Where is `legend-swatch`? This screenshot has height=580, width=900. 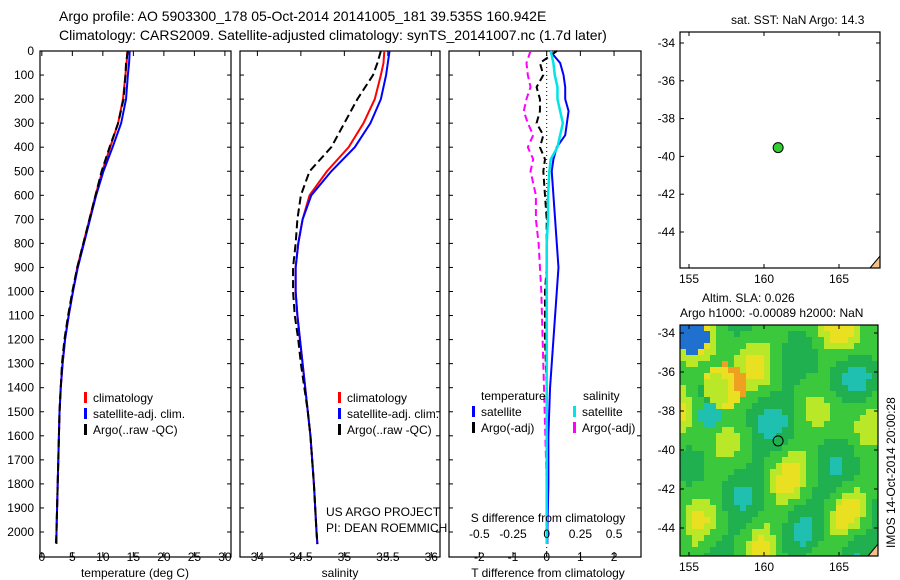 legend-swatch is located at coordinates (574, 427).